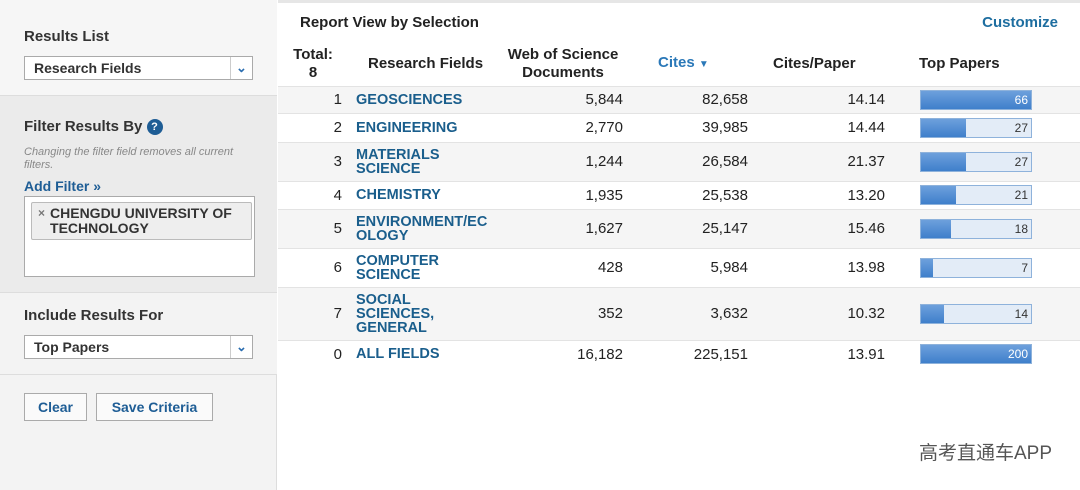 The image size is (1080, 490). Describe the element at coordinates (563, 353) in the screenshot. I see `documents-cell: 16,182` at that location.